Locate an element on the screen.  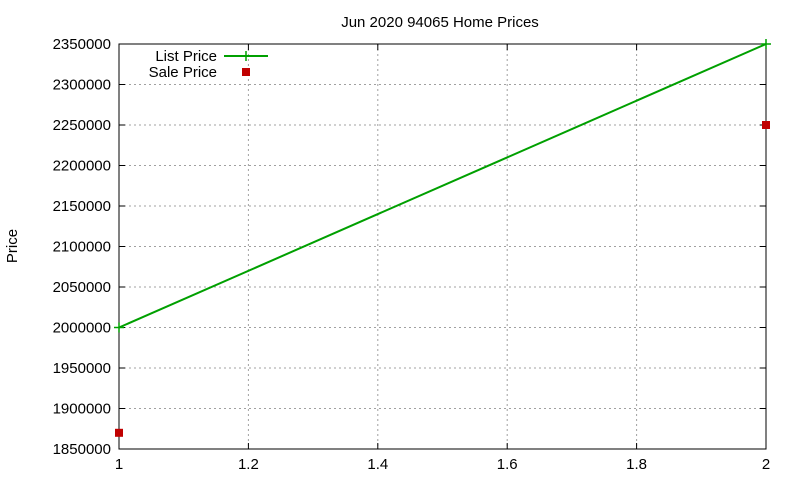
y-axis-title: Price is located at coordinates (12, 246).